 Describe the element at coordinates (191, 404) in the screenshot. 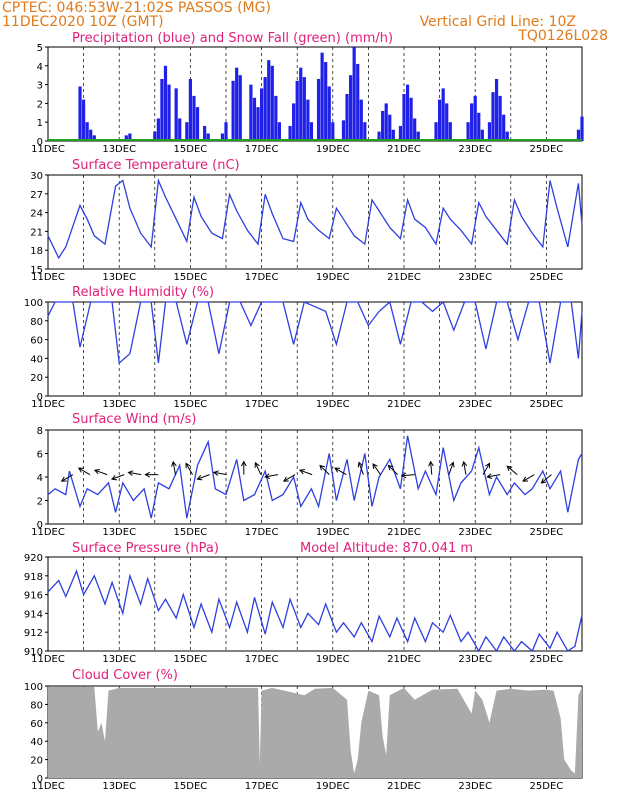

I see `humidity-xtick-label: 15DEC` at that location.